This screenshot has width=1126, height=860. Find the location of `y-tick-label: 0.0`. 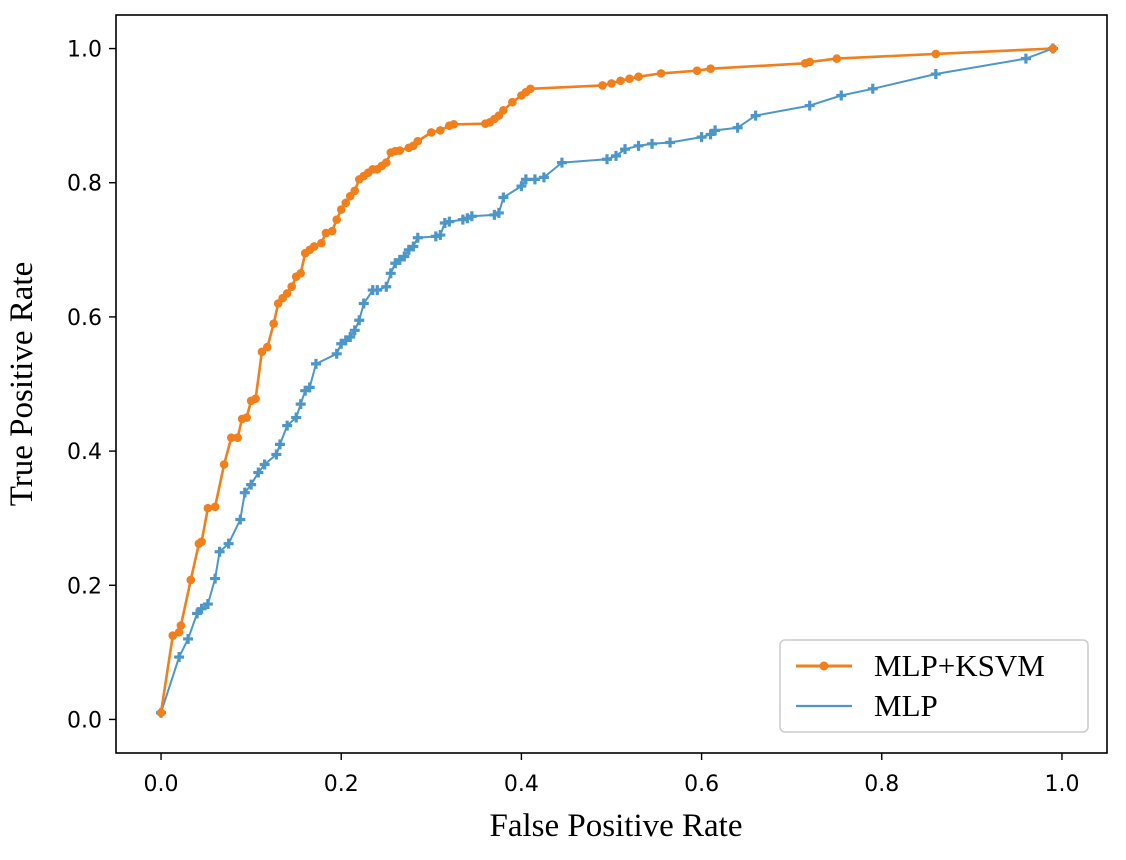

y-tick-label: 0.0 is located at coordinates (84, 720).